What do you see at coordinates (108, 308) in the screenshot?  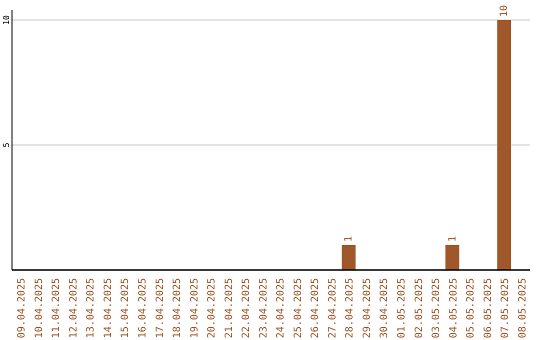 I see `x-tick-label: 14.04.2025` at bounding box center [108, 308].